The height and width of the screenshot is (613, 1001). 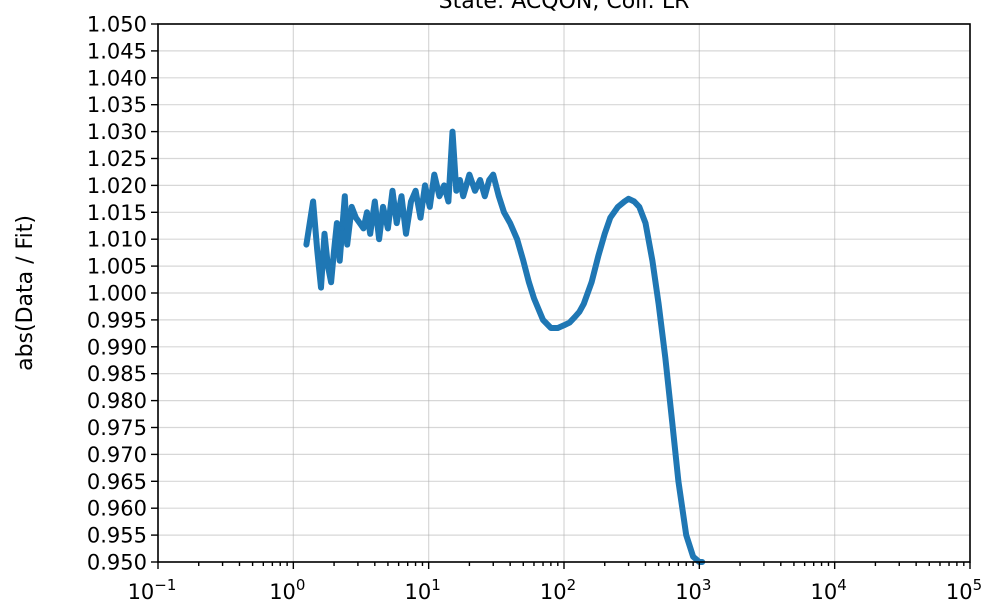 I want to click on y-tick-label: 0.980, so click(x=117, y=401).